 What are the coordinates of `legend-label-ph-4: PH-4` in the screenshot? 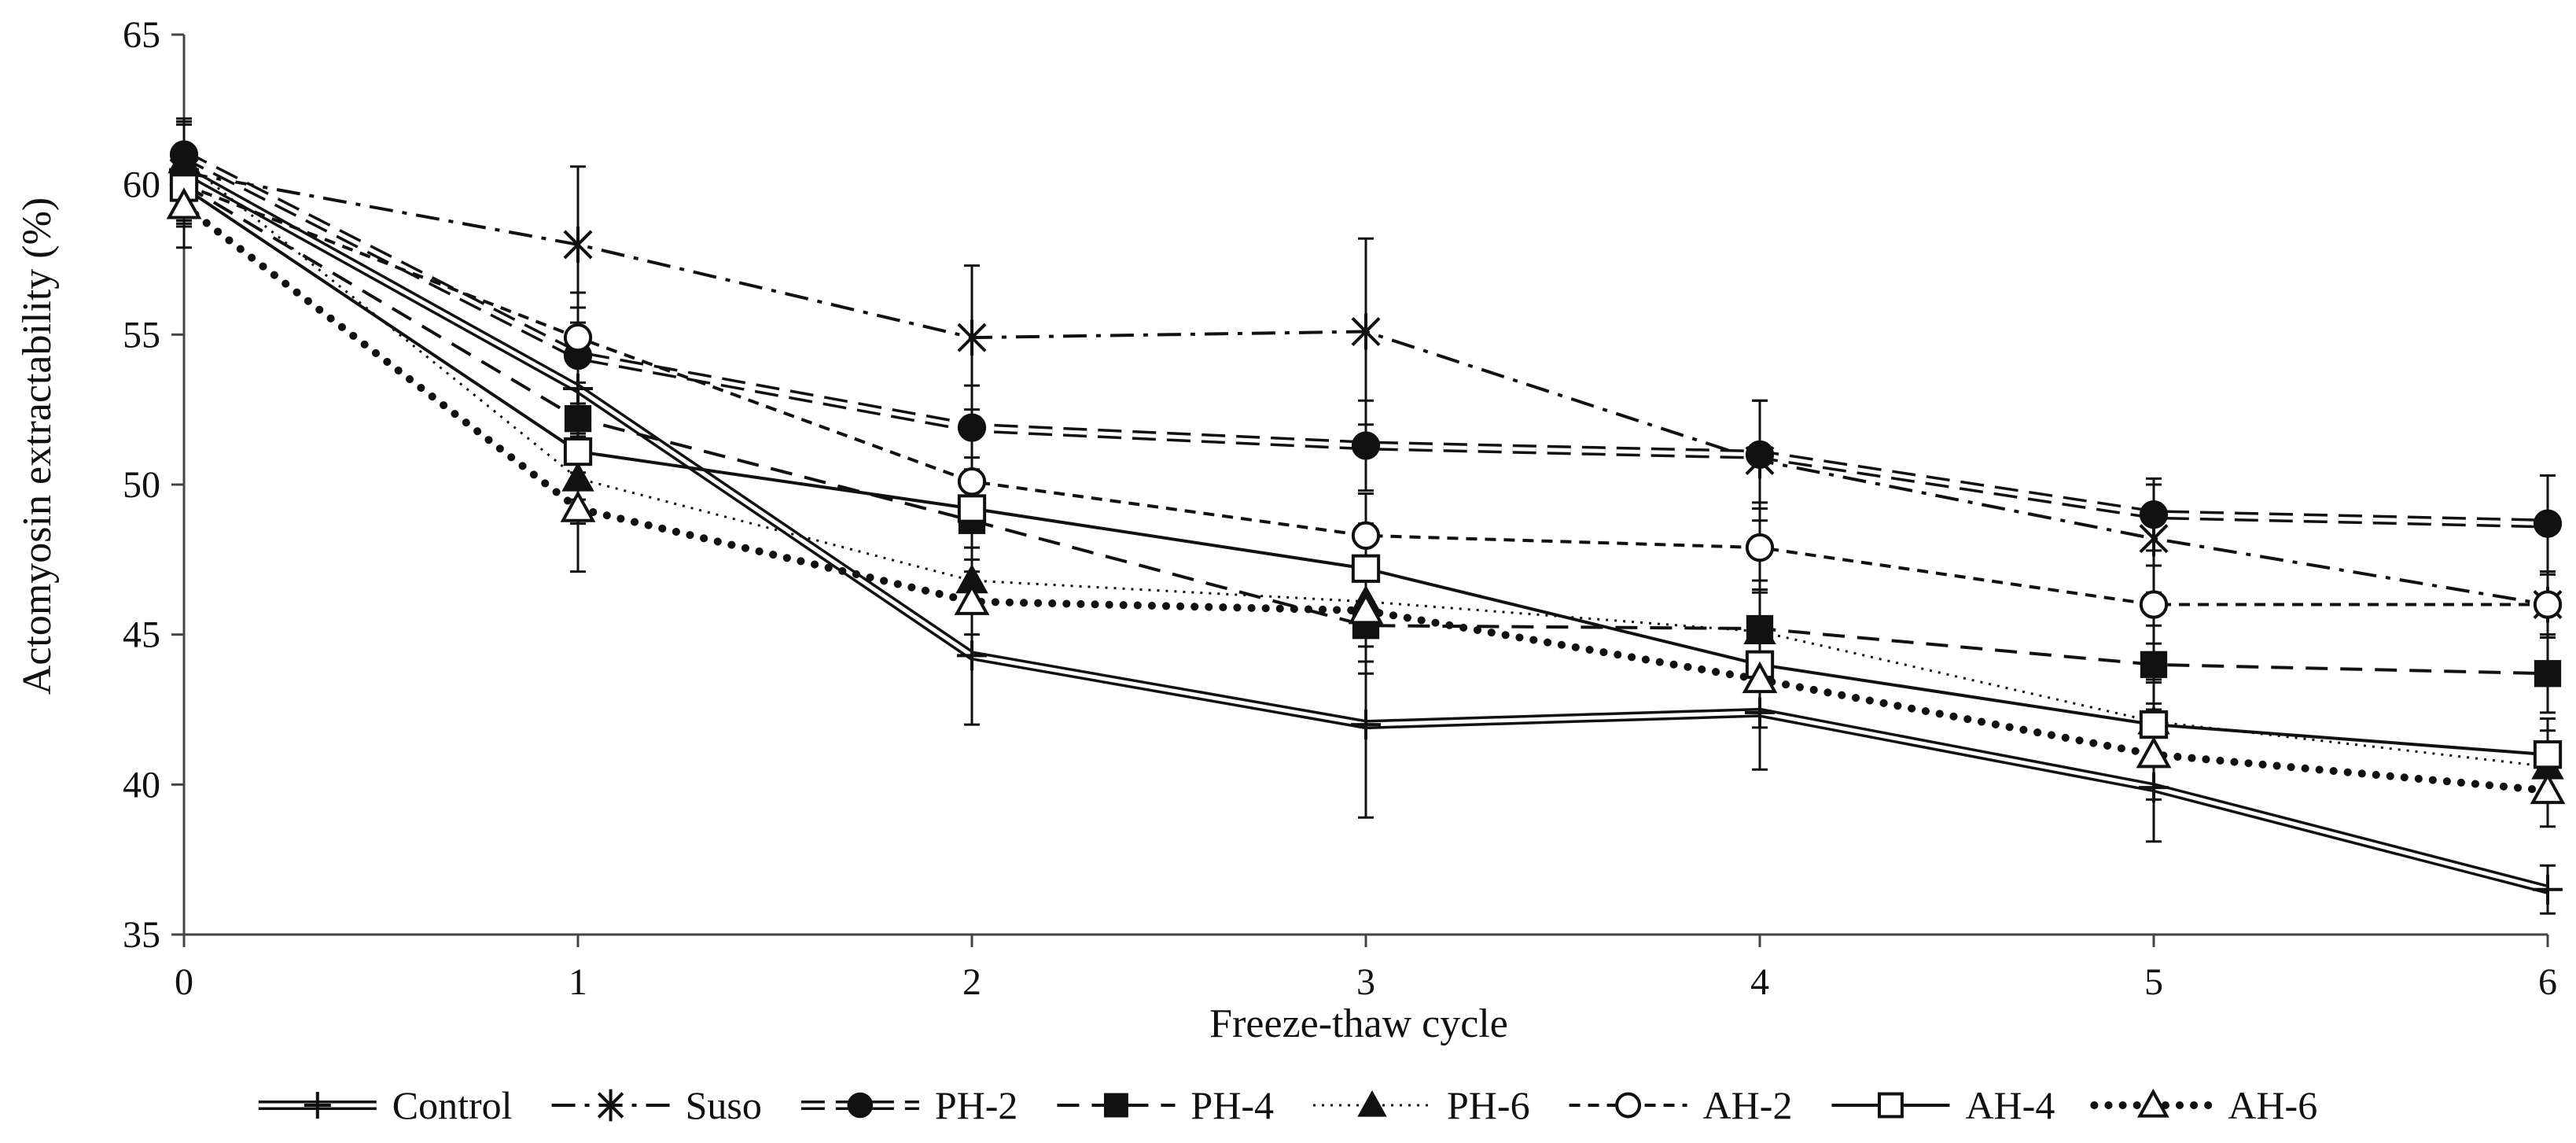 It's located at (1232, 1105).